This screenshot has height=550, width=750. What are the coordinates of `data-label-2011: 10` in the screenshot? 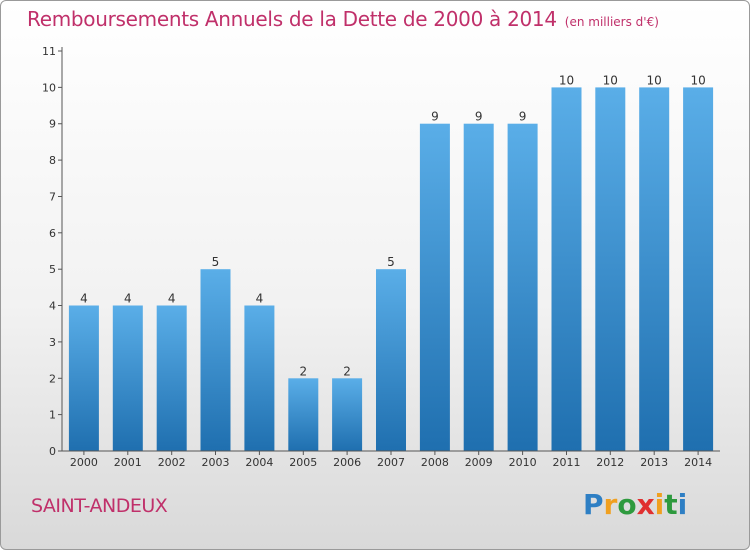 It's located at (566, 80).